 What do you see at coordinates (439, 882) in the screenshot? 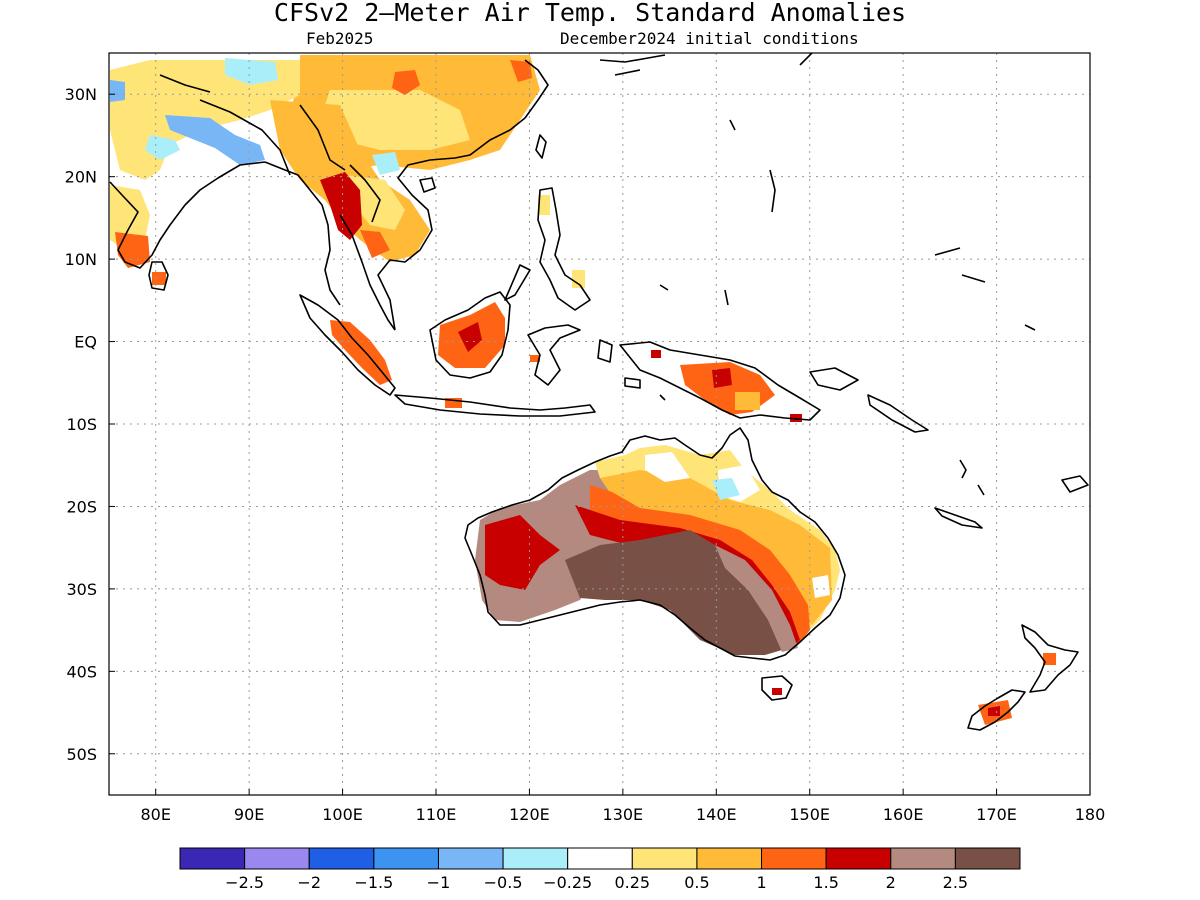
I see `colorbar-label: −1` at bounding box center [439, 882].